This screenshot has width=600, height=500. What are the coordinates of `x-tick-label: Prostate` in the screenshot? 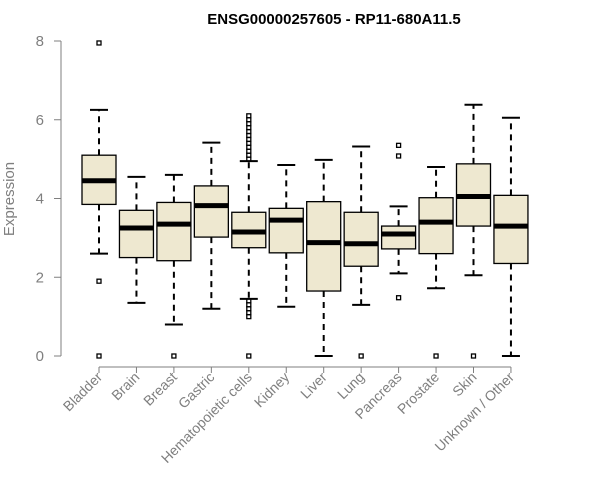 It's located at (418, 393).